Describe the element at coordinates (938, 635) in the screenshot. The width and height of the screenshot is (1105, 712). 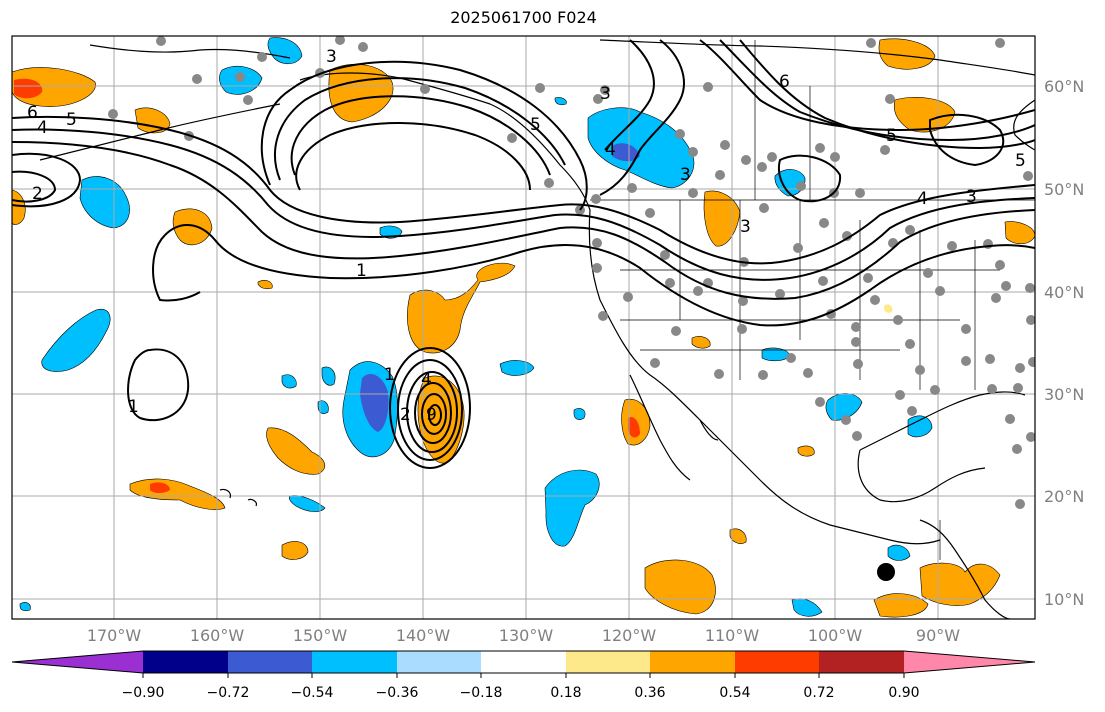
I see `lon-label: 90°W` at that location.